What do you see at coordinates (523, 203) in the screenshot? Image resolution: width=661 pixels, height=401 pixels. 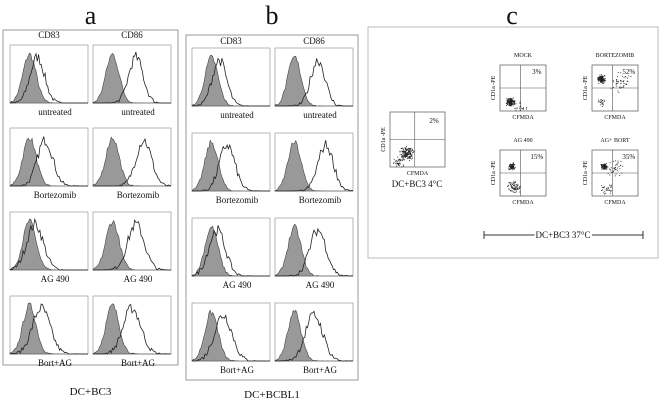 I see `x-axis-label: CFMDA` at bounding box center [523, 203].